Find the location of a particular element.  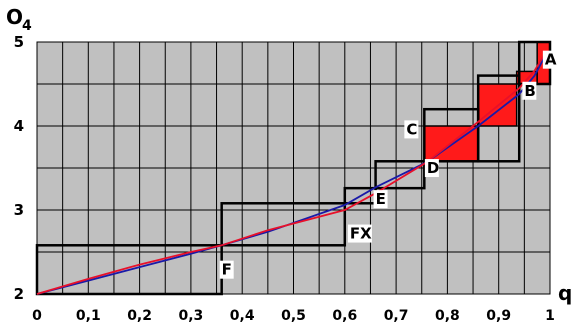

x-tick-label: 0,2 is located at coordinates (139, 316).